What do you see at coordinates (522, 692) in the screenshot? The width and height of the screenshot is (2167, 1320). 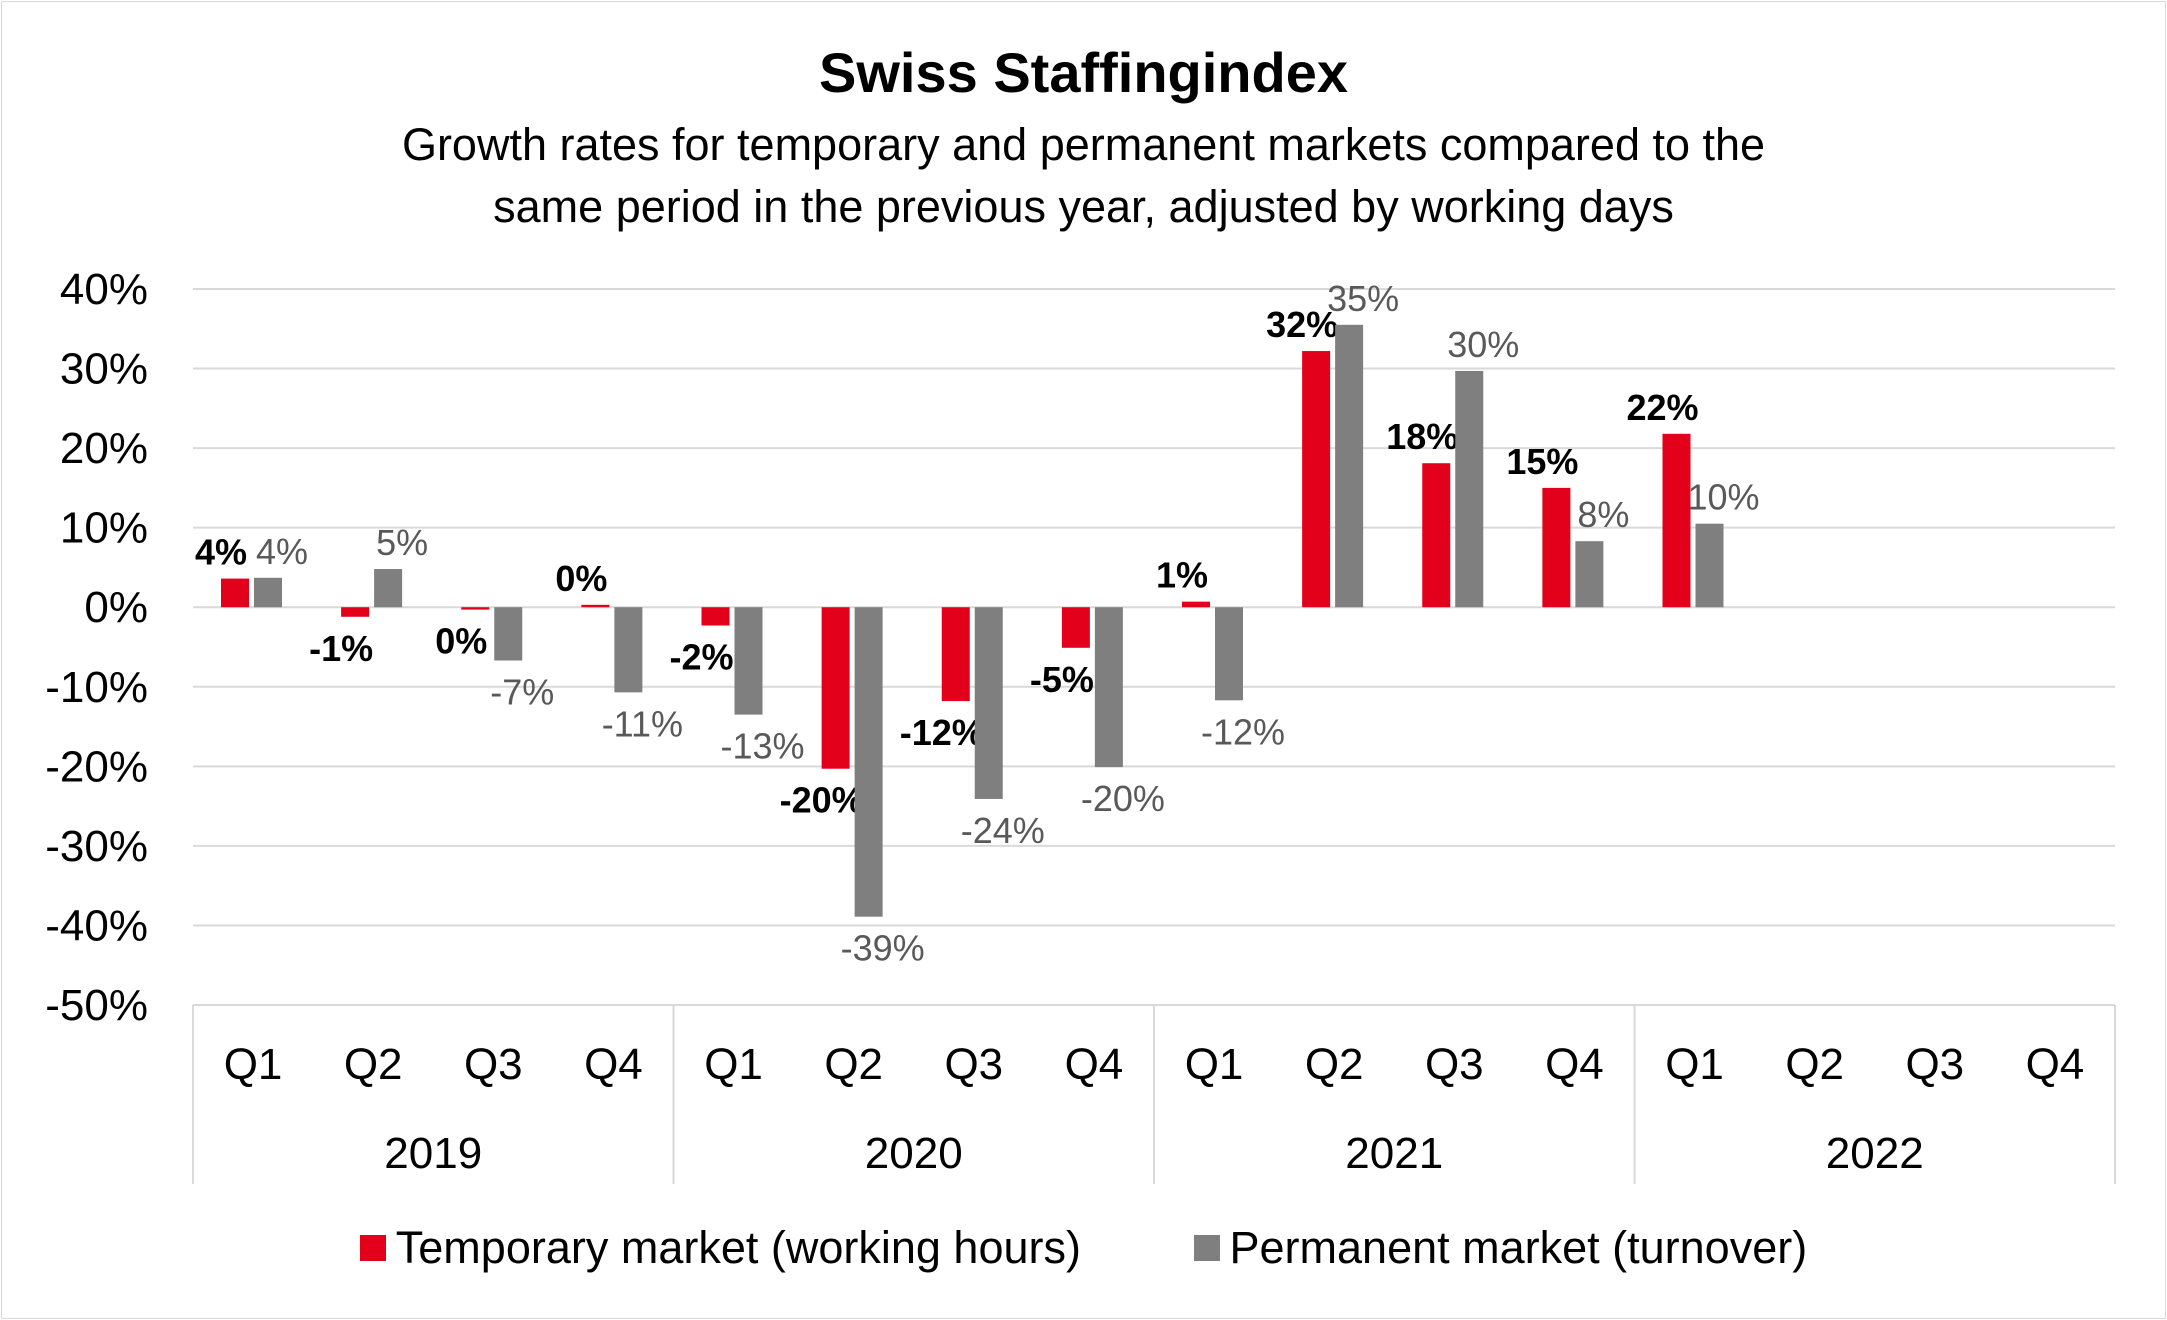 I see `data-label-permanent: -7%` at bounding box center [522, 692].